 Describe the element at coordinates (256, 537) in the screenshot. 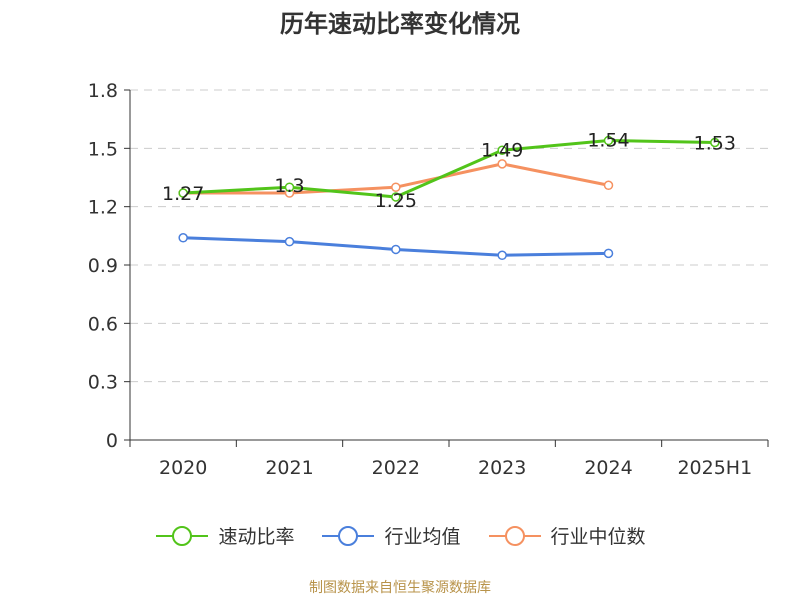

I see `legend-label: 速动比率` at that location.